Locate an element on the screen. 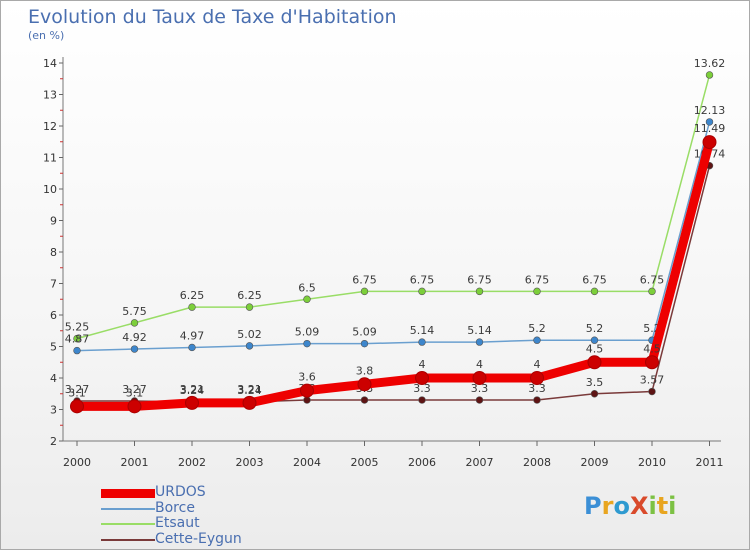  data-label-borce: 12.13 is located at coordinates (710, 110).